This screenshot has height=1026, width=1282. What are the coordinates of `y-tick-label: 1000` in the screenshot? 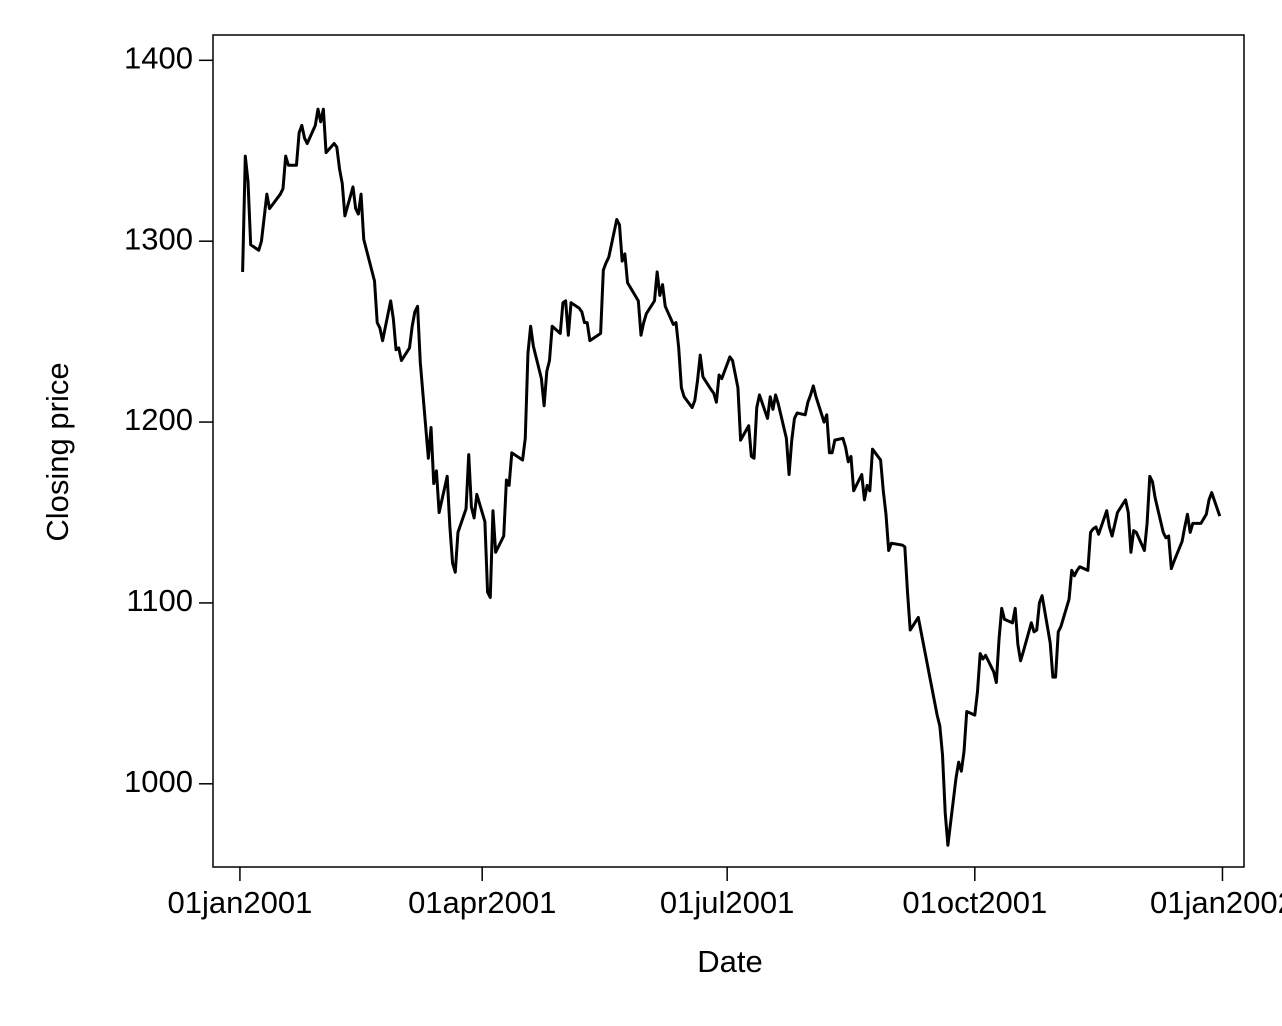 It's located at (158, 781).